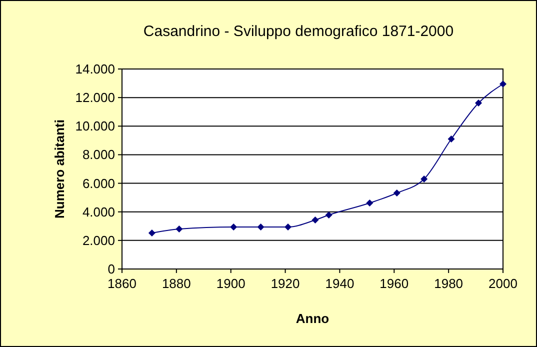  I want to click on y-tick-label: 14.000, so click(95, 69).